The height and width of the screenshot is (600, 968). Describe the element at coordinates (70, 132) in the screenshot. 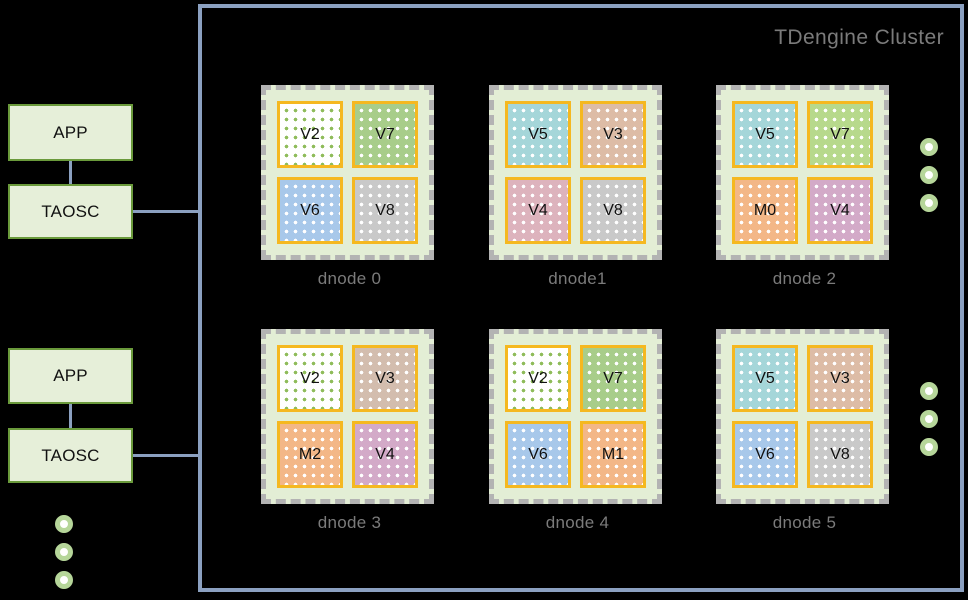

I see `app-box-1: APP` at that location.